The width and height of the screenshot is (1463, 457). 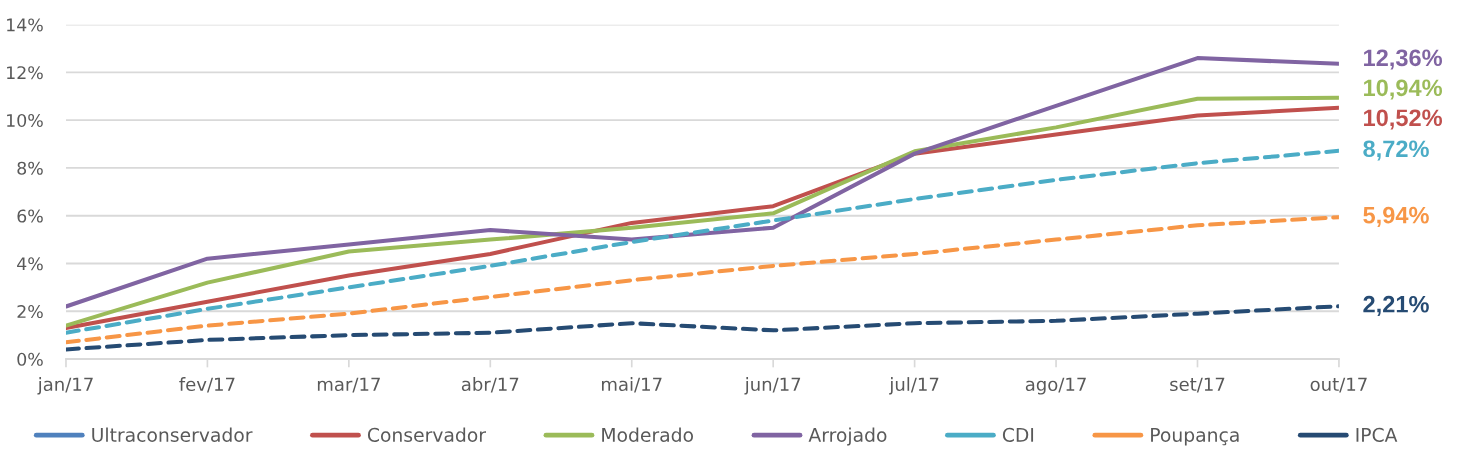 I want to click on data-label: 10,94%, so click(x=1403, y=89).